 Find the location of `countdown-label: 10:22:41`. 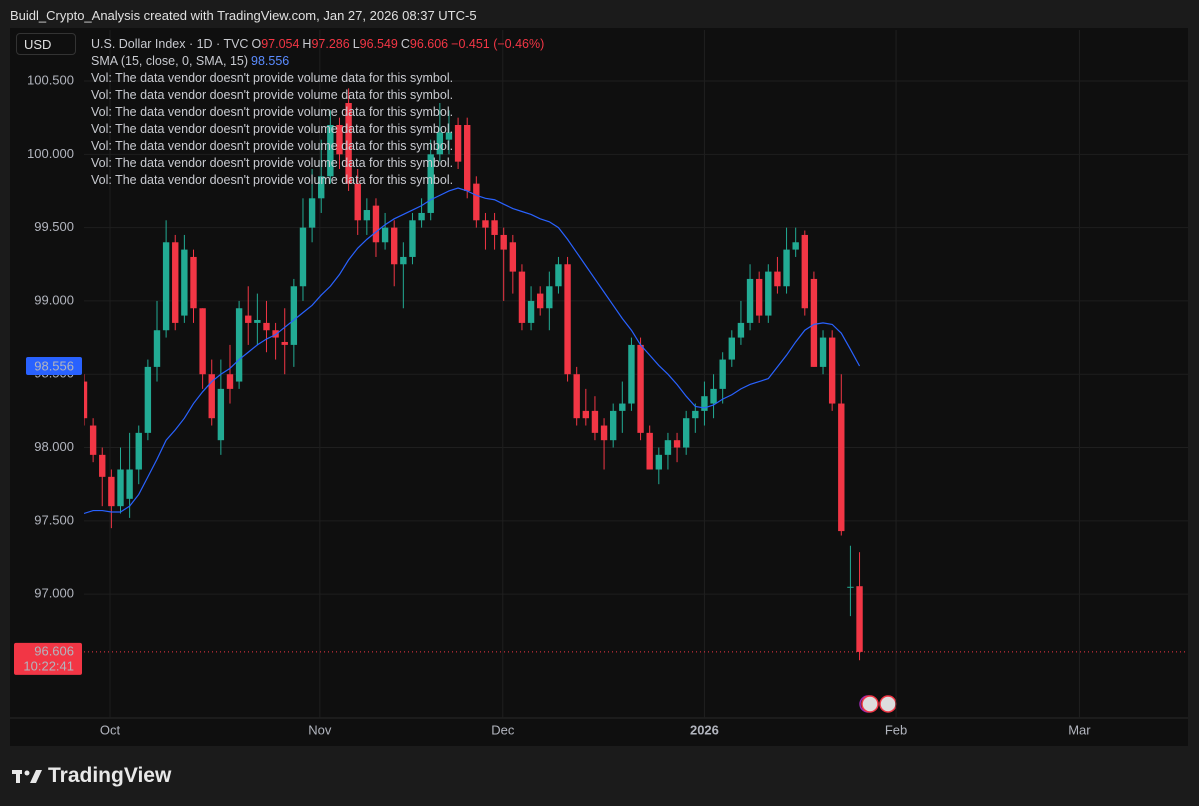

countdown-label: 10:22:41 is located at coordinates (48, 665).